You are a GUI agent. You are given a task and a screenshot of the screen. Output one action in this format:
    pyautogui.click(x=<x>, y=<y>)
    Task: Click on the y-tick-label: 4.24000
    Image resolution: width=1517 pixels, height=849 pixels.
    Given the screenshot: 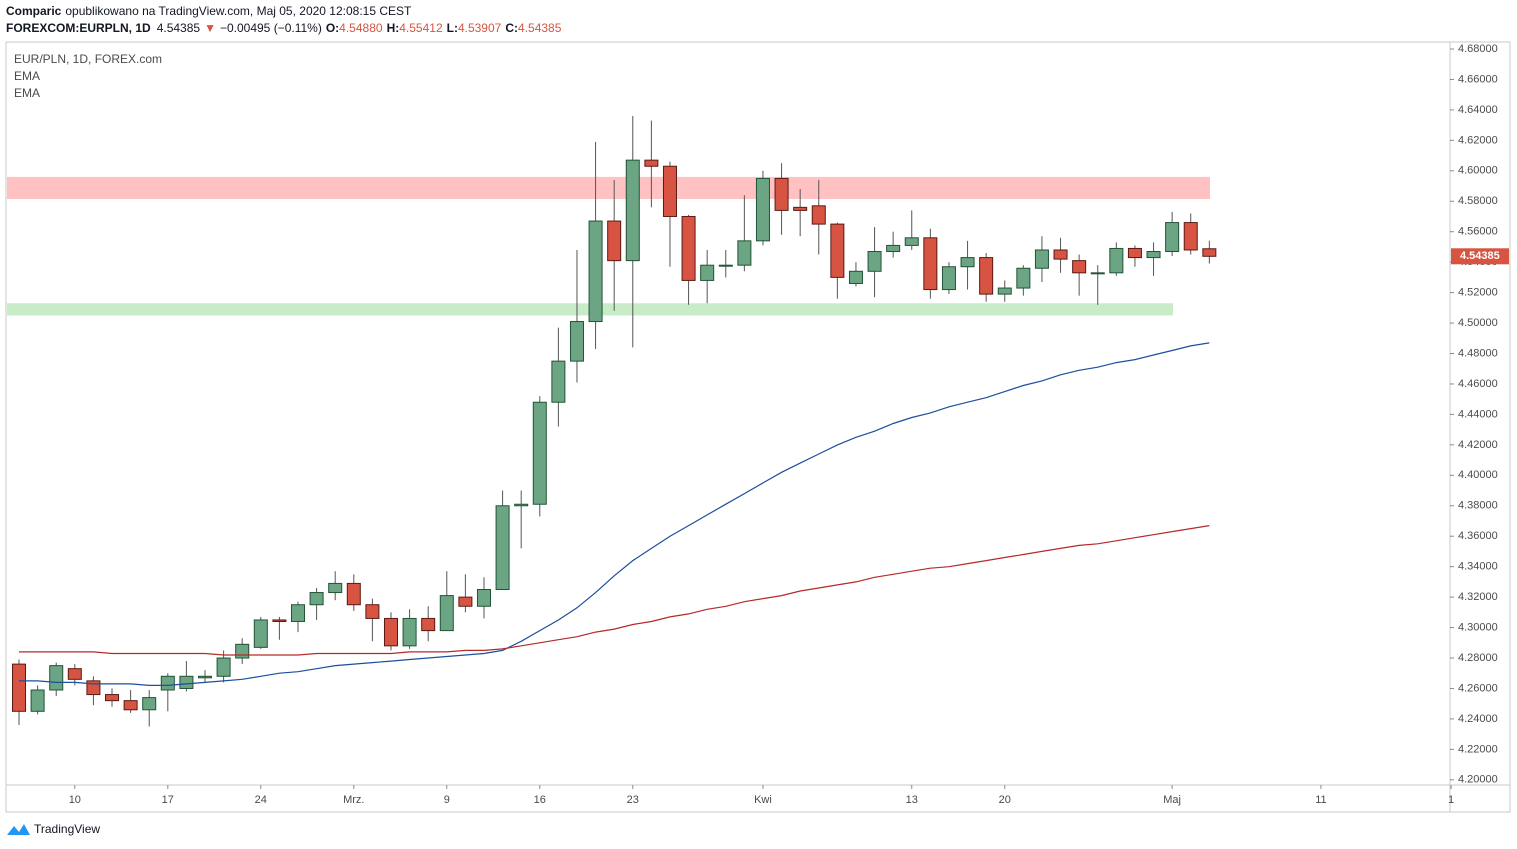 What is the action you would take?
    pyautogui.click(x=1478, y=719)
    